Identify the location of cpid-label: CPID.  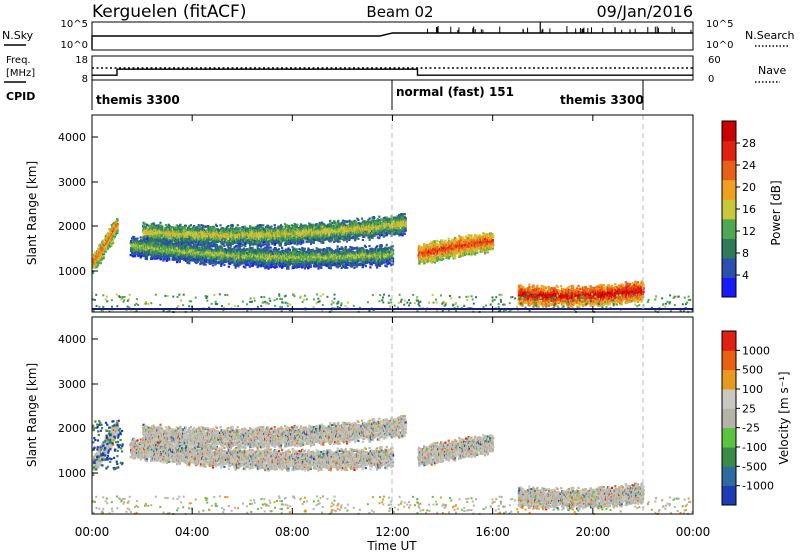
(20, 96).